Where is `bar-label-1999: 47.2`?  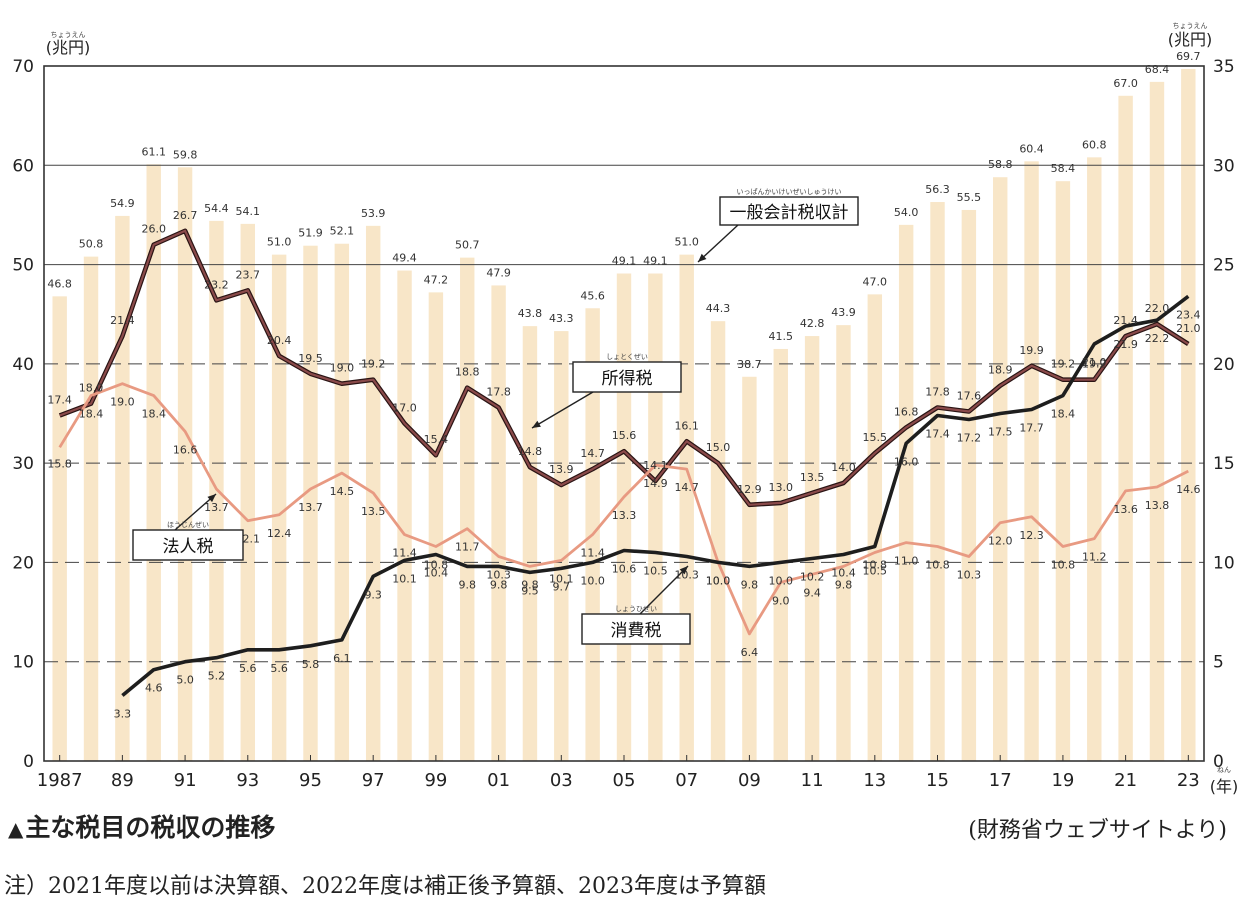
bar-label-1999: 47.2 is located at coordinates (436, 279).